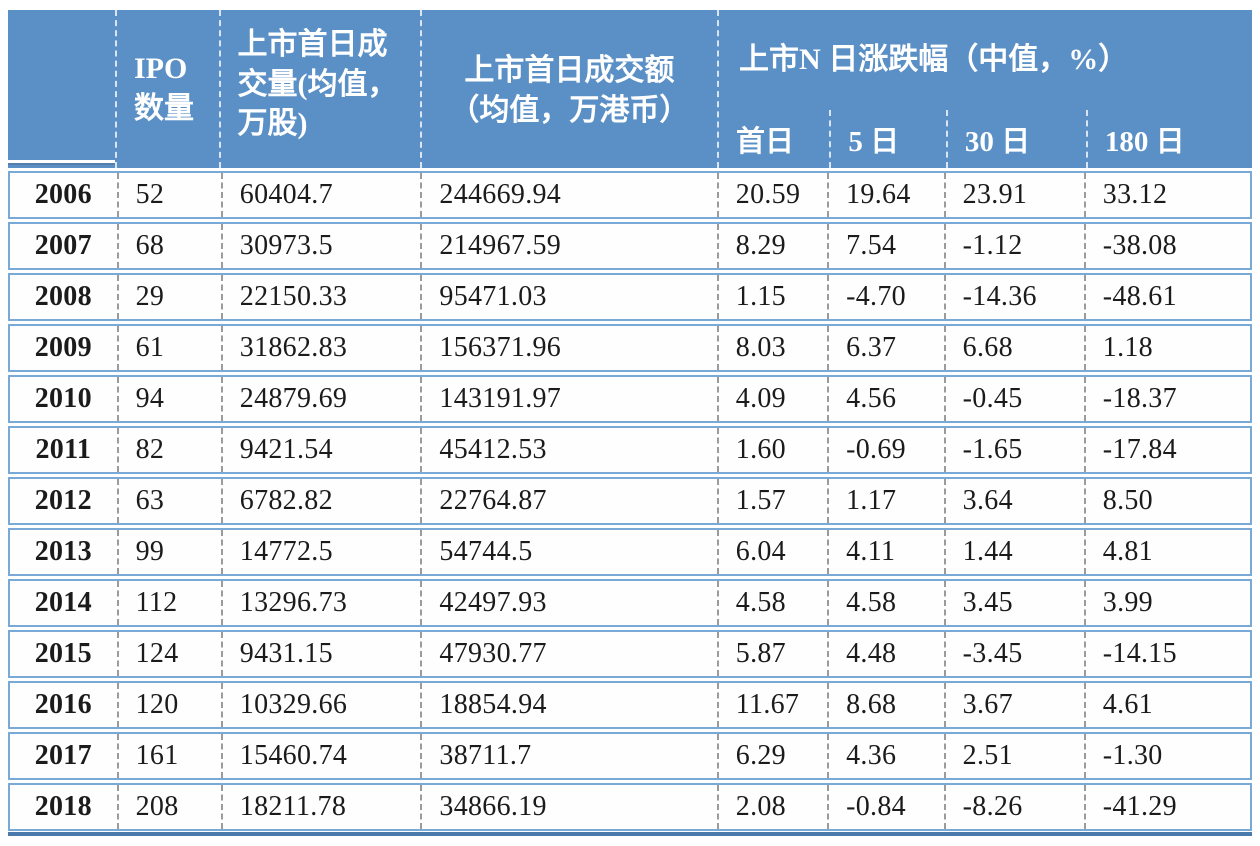 The width and height of the screenshot is (1260, 846). I want to click on cell-change-day1: 8.03, so click(771, 348).